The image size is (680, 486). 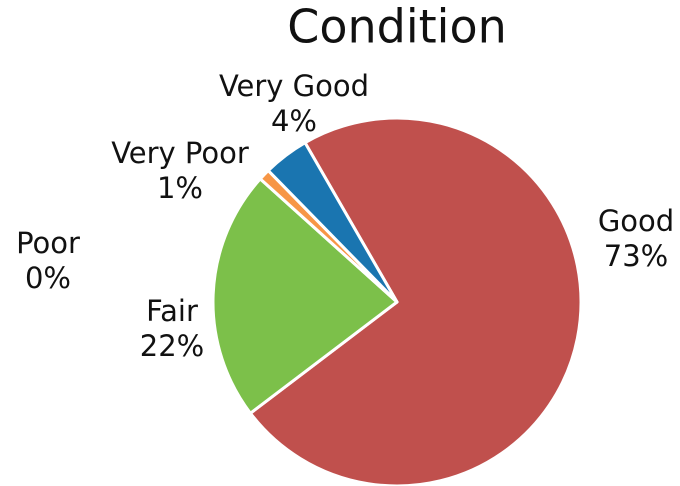 I want to click on slice-label: Very Good, so click(x=294, y=86).